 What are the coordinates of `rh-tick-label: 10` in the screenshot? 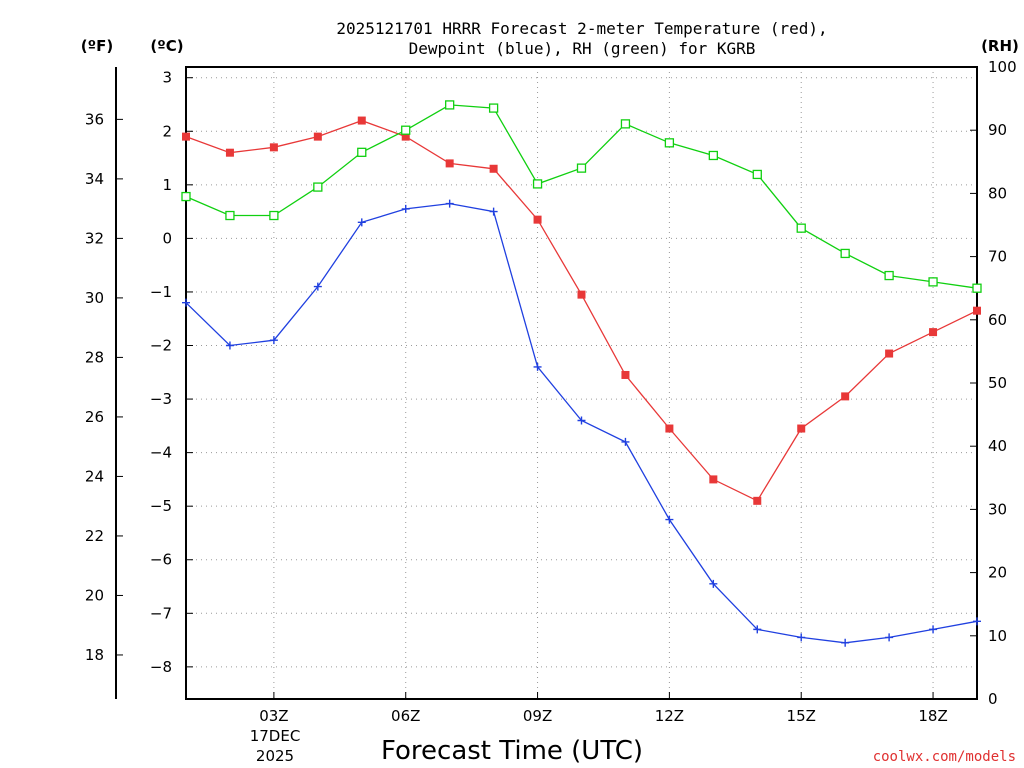 It's located at (997, 636).